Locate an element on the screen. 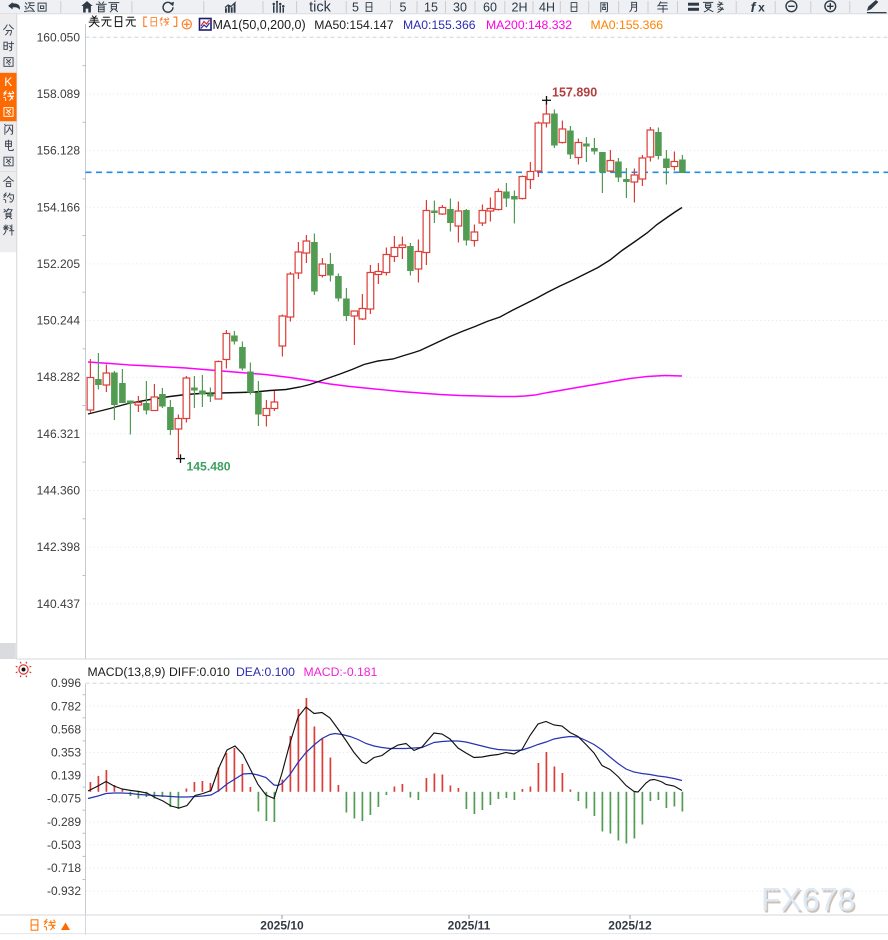 This screenshot has width=888, height=940. svg-text: x is located at coordinates (761, 7).